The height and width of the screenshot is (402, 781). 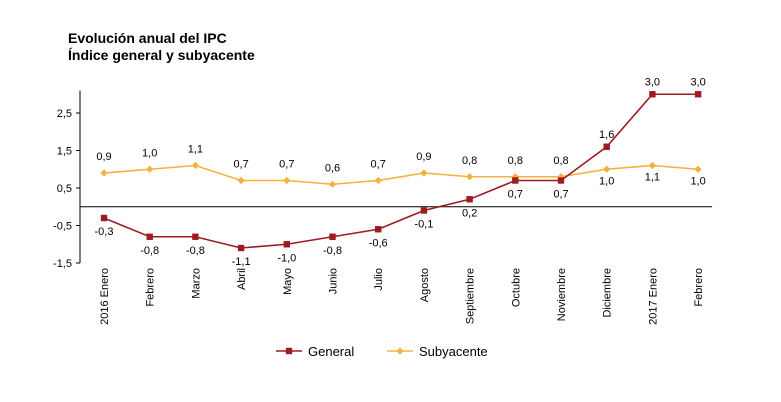 What do you see at coordinates (64, 152) in the screenshot?
I see `y-tick-label: 1,5` at bounding box center [64, 152].